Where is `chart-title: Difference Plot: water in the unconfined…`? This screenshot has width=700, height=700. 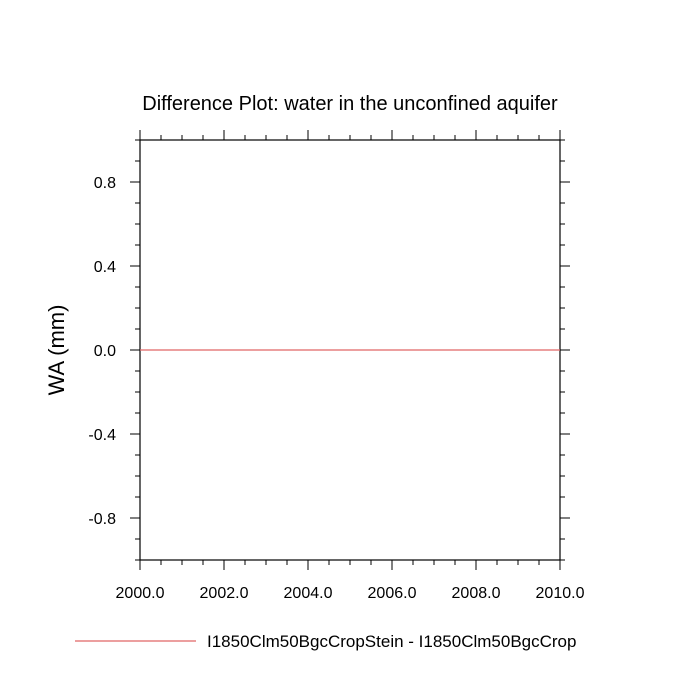
chart-title: Difference Plot: water in the unconfined… is located at coordinates (350, 104).